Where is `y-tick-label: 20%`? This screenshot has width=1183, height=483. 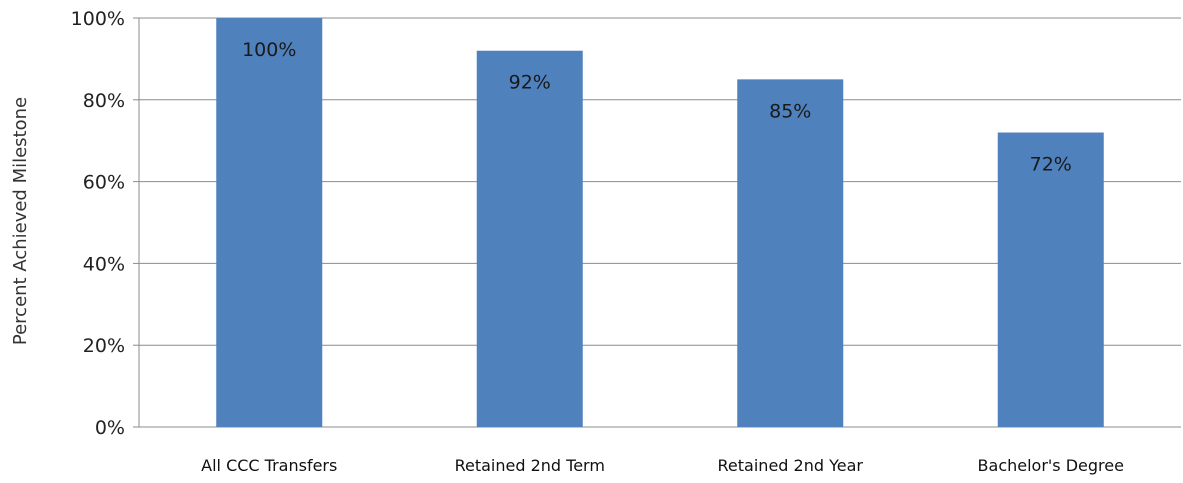 y-tick-label: 20% is located at coordinates (104, 346).